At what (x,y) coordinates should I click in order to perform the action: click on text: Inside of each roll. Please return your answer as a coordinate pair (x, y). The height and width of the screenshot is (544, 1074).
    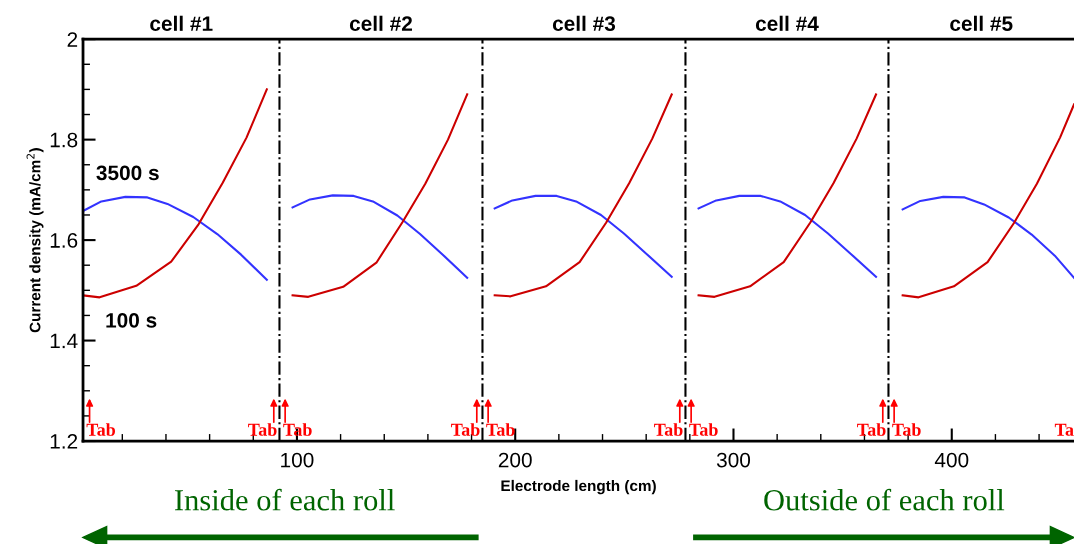
    Looking at the image, I should click on (284, 499).